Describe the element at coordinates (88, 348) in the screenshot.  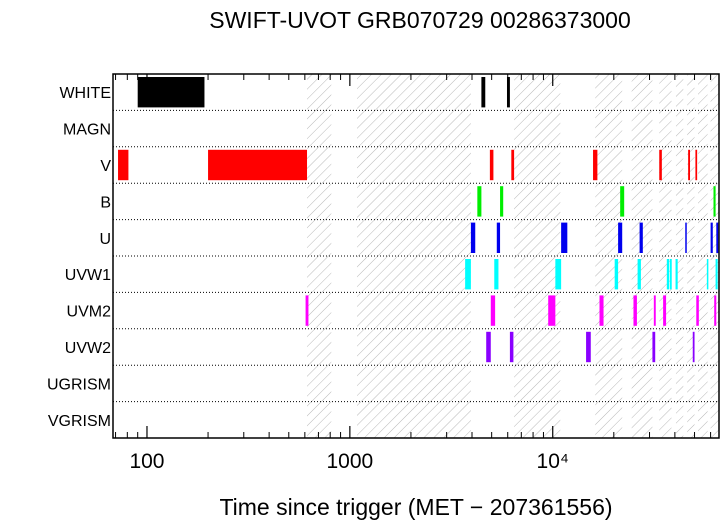
I see `row-label-uvw2: UVW2` at that location.